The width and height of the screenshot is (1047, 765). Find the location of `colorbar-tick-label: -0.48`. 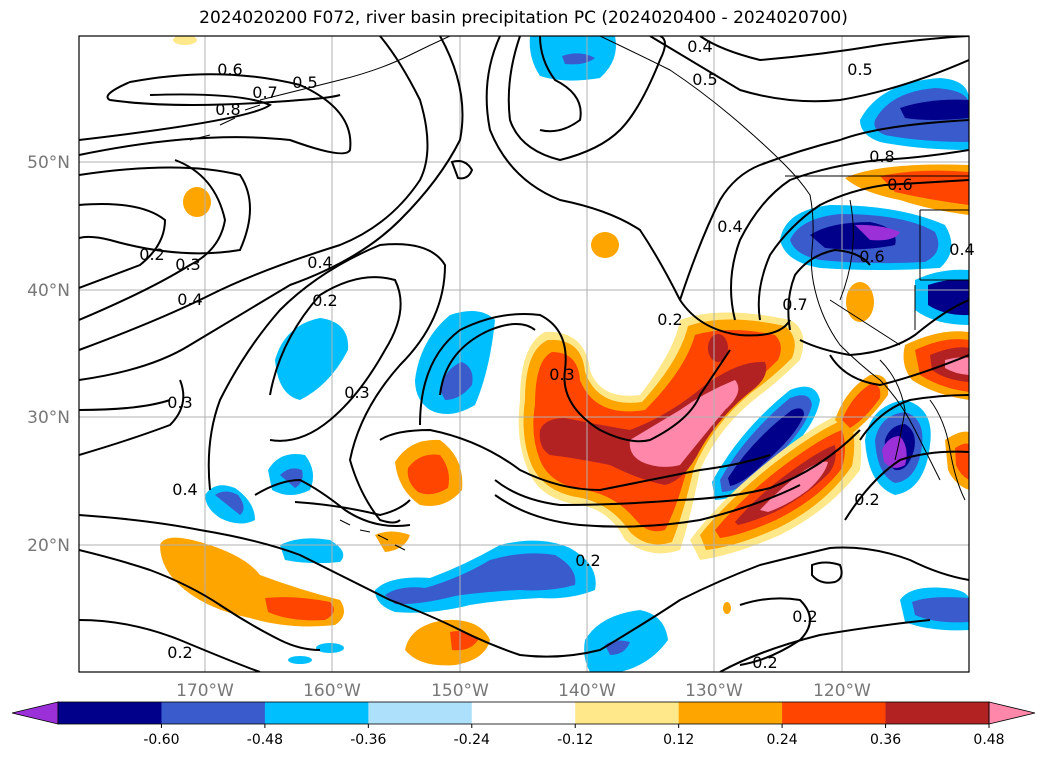

colorbar-tick-label: -0.48 is located at coordinates (265, 740).